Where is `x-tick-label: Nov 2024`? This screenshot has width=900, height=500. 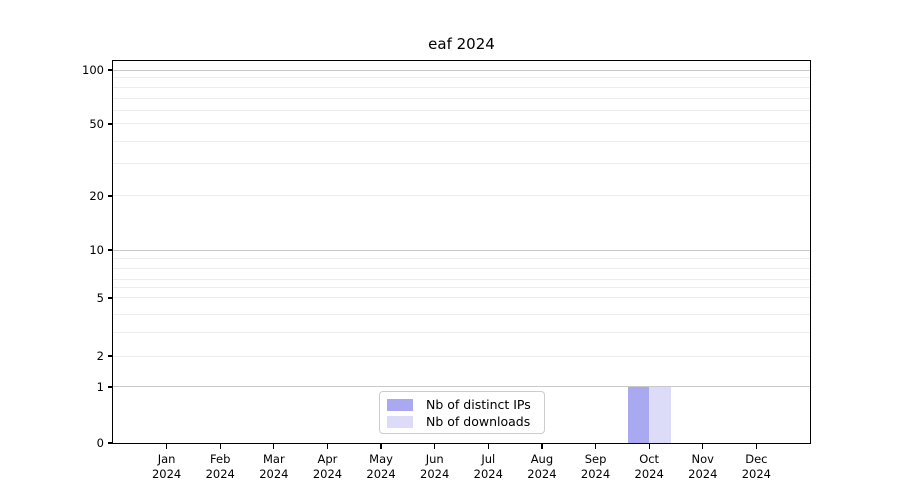
x-tick-label: Nov 2024 is located at coordinates (703, 466).